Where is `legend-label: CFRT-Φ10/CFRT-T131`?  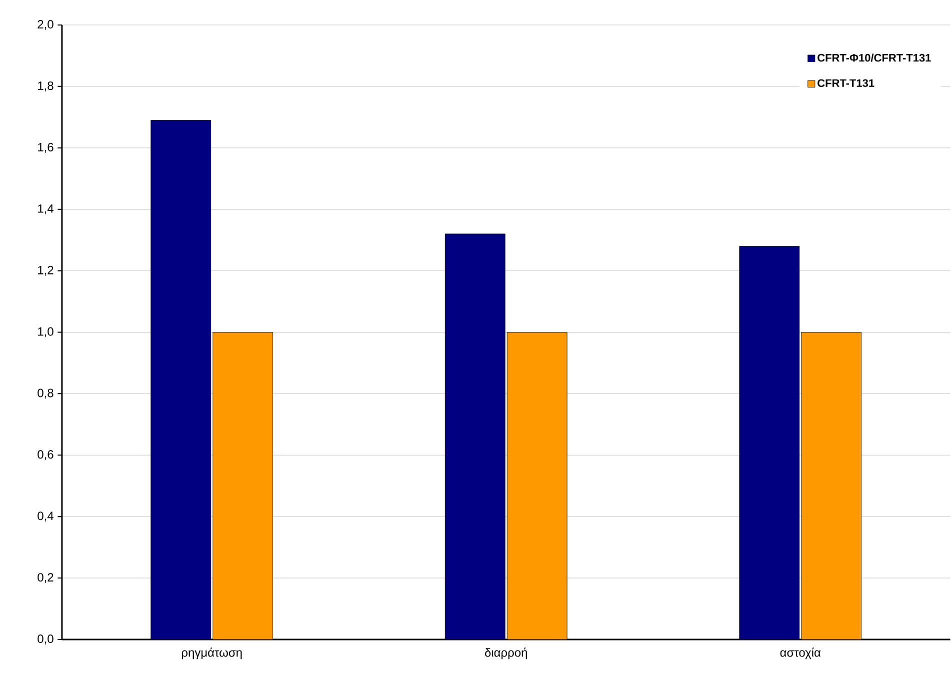 legend-label: CFRT-Φ10/CFRT-T131 is located at coordinates (874, 57).